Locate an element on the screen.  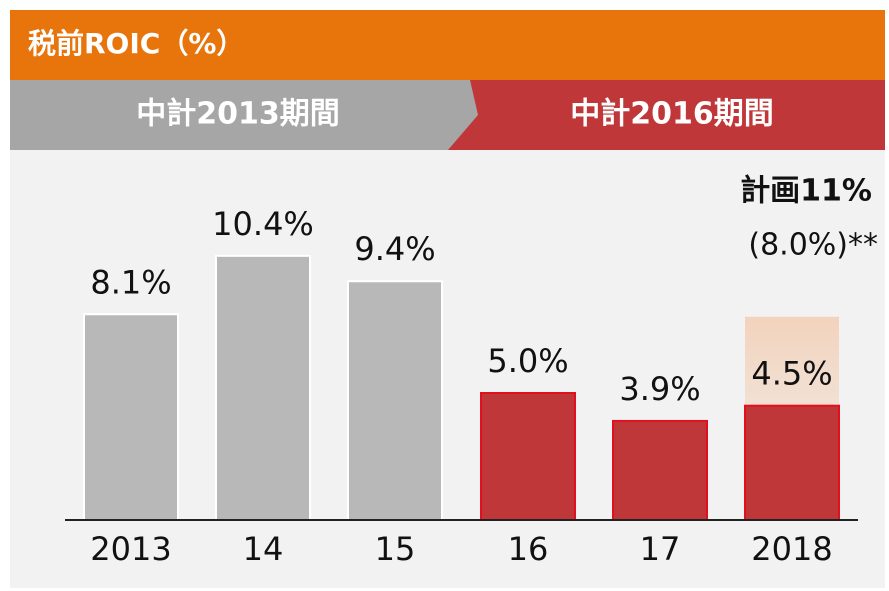
value-label: 9.4% is located at coordinates (394, 249).